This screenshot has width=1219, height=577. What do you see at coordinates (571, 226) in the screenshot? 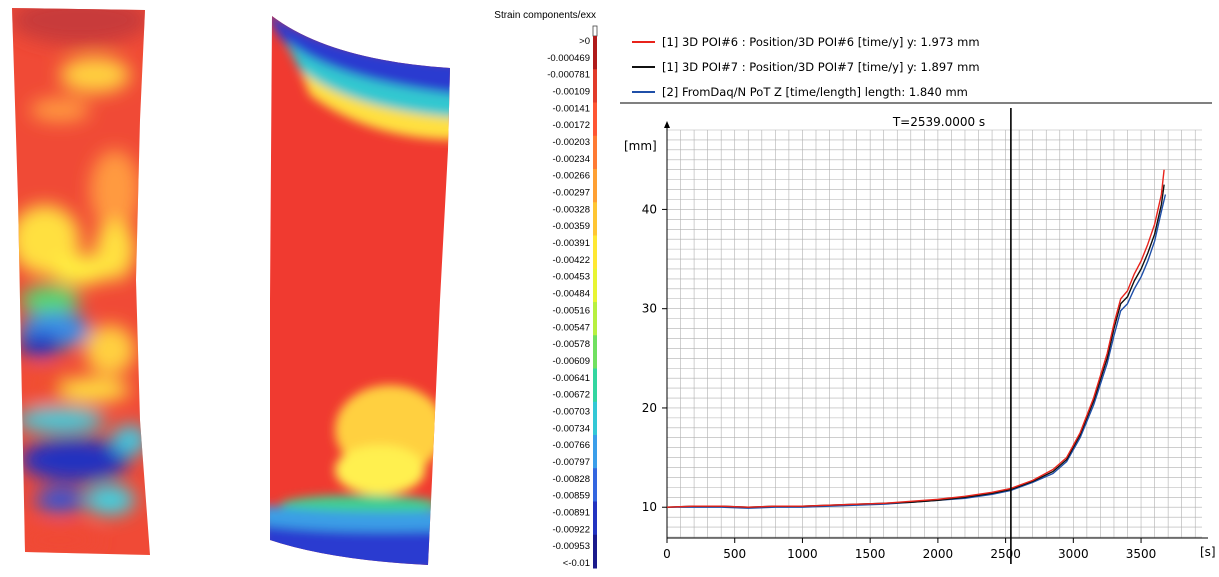
I see `colormap-label: -0.00359` at bounding box center [571, 226].